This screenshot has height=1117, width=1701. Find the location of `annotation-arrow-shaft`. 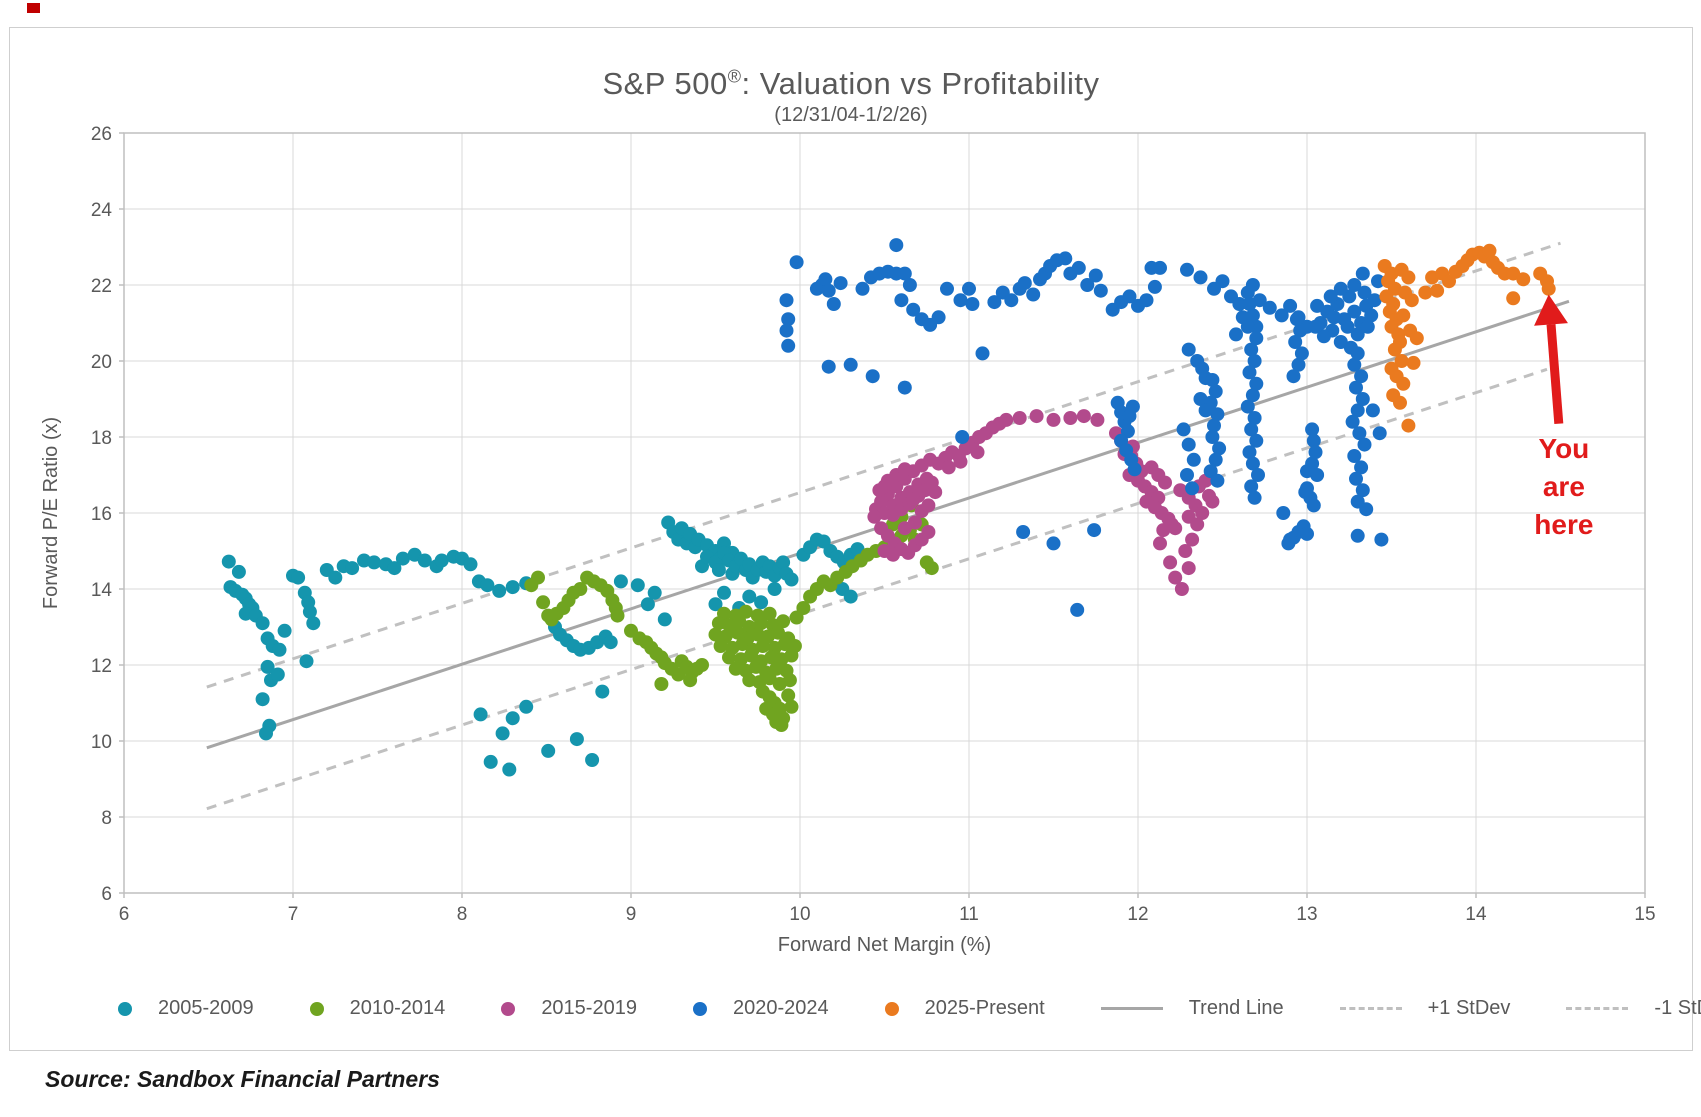

annotation-arrow-shaft is located at coordinates (1555, 374).